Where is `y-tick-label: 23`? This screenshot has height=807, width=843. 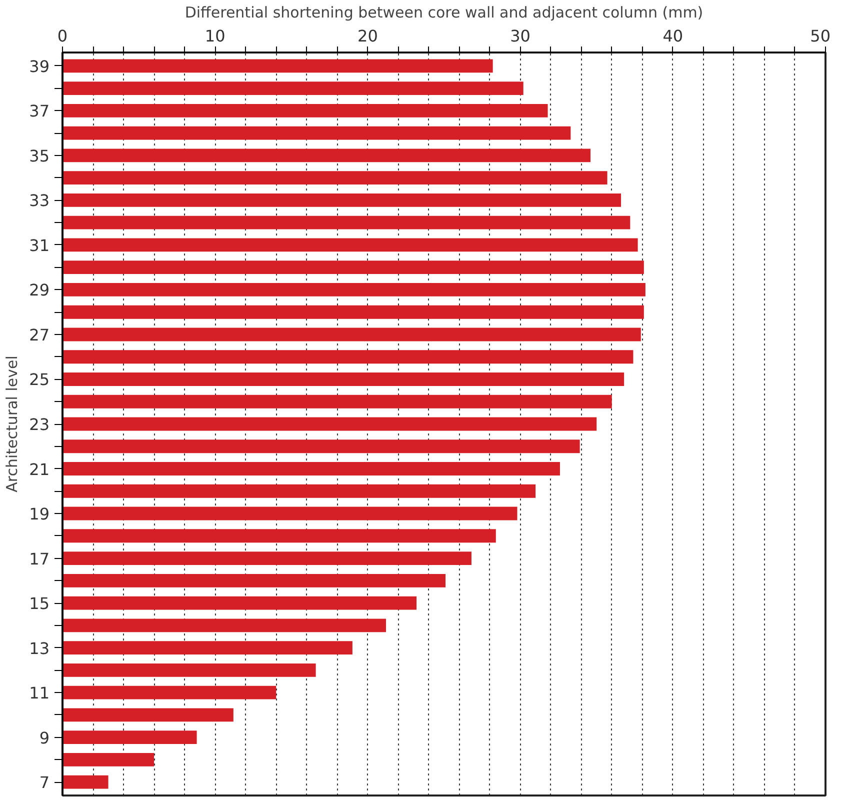 y-tick-label: 23 is located at coordinates (39, 424).